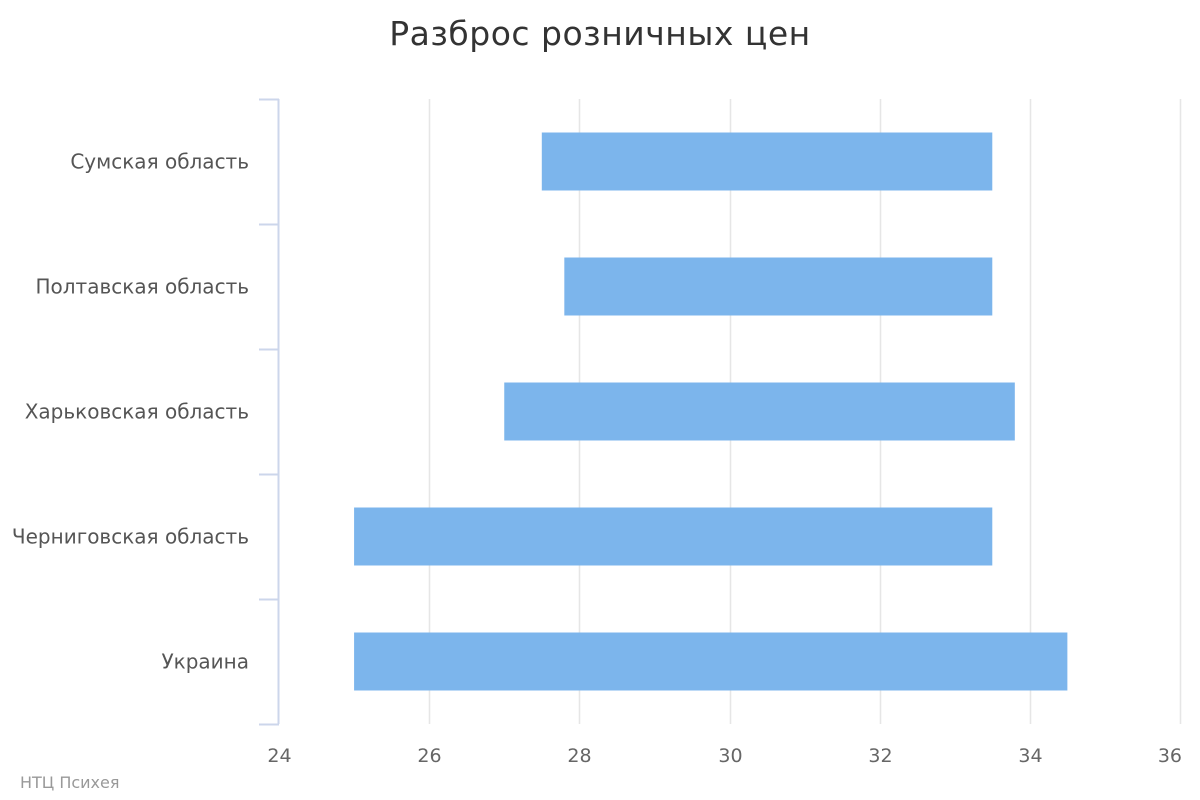 The image size is (1200, 800). Describe the element at coordinates (1170, 756) in the screenshot. I see `x-tick-label: 36` at that location.